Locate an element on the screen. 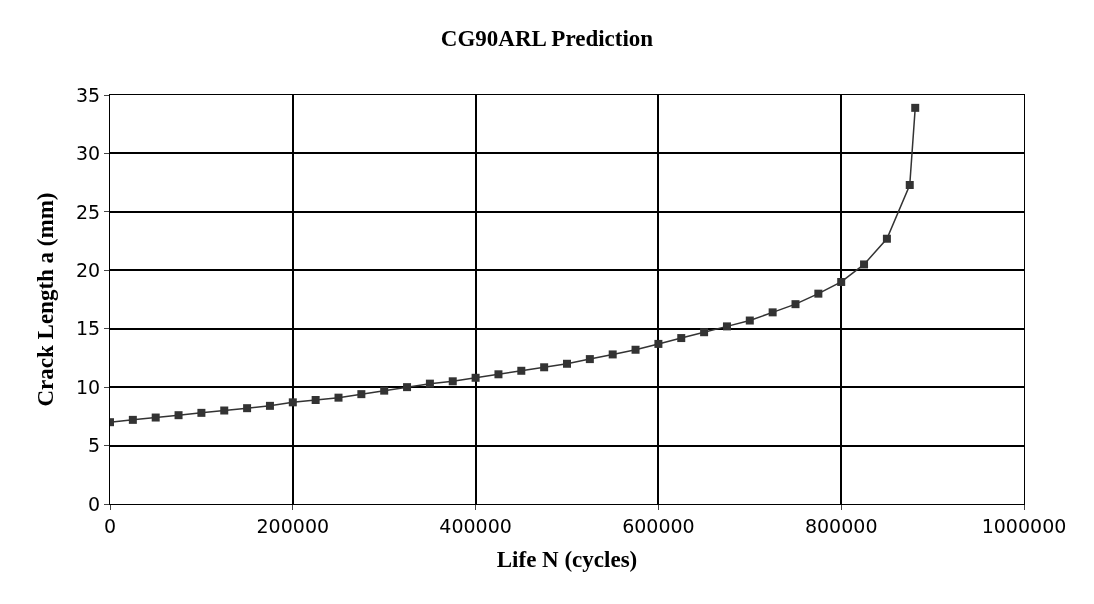 This screenshot has width=1094, height=604. x-tick-label: 0 is located at coordinates (110, 525).